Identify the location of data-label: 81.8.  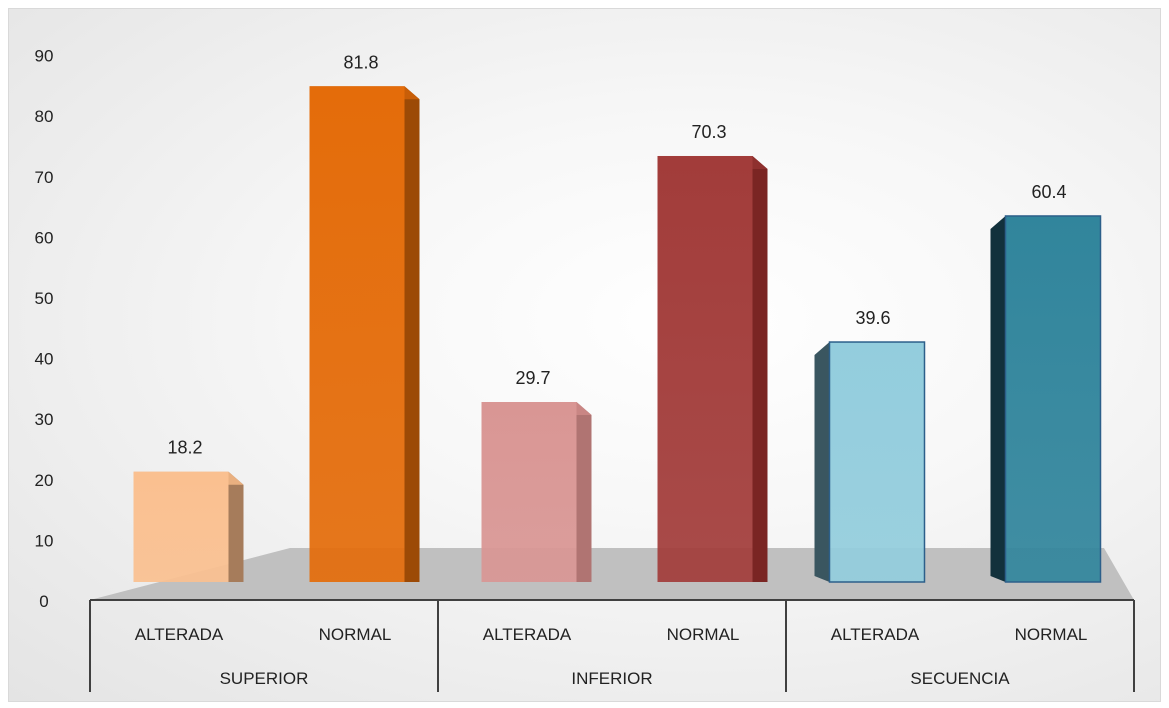
(360, 62).